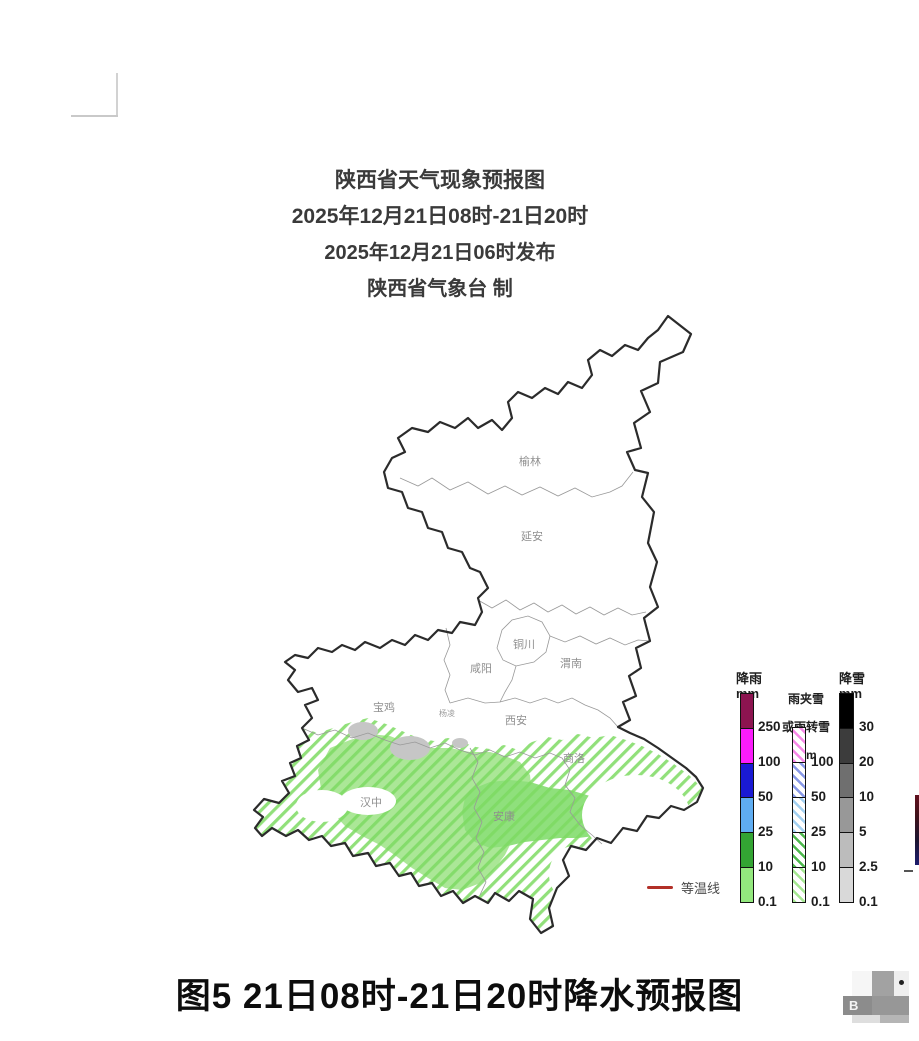 This screenshot has height=1041, width=919. Describe the element at coordinates (917, 830) in the screenshot. I see `clipped-temperature-bar` at that location.